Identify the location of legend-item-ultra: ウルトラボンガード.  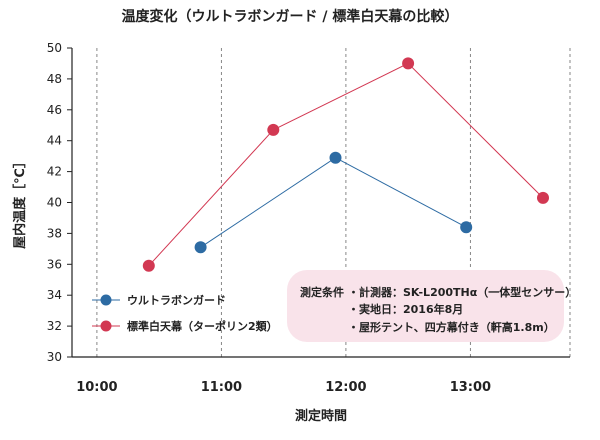
(159, 300).